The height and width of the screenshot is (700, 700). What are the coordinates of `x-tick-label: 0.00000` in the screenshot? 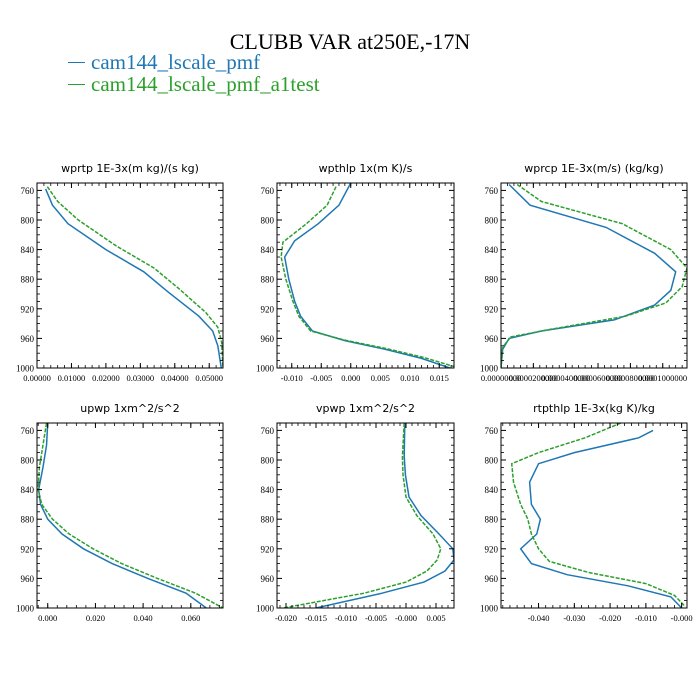 It's located at (37, 378).